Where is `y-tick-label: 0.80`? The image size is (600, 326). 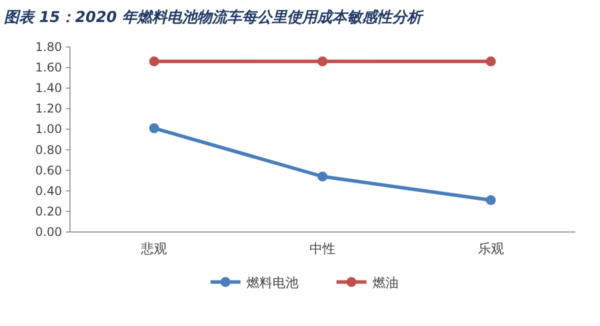
y-tick-label: 0.80 is located at coordinates (48, 149).